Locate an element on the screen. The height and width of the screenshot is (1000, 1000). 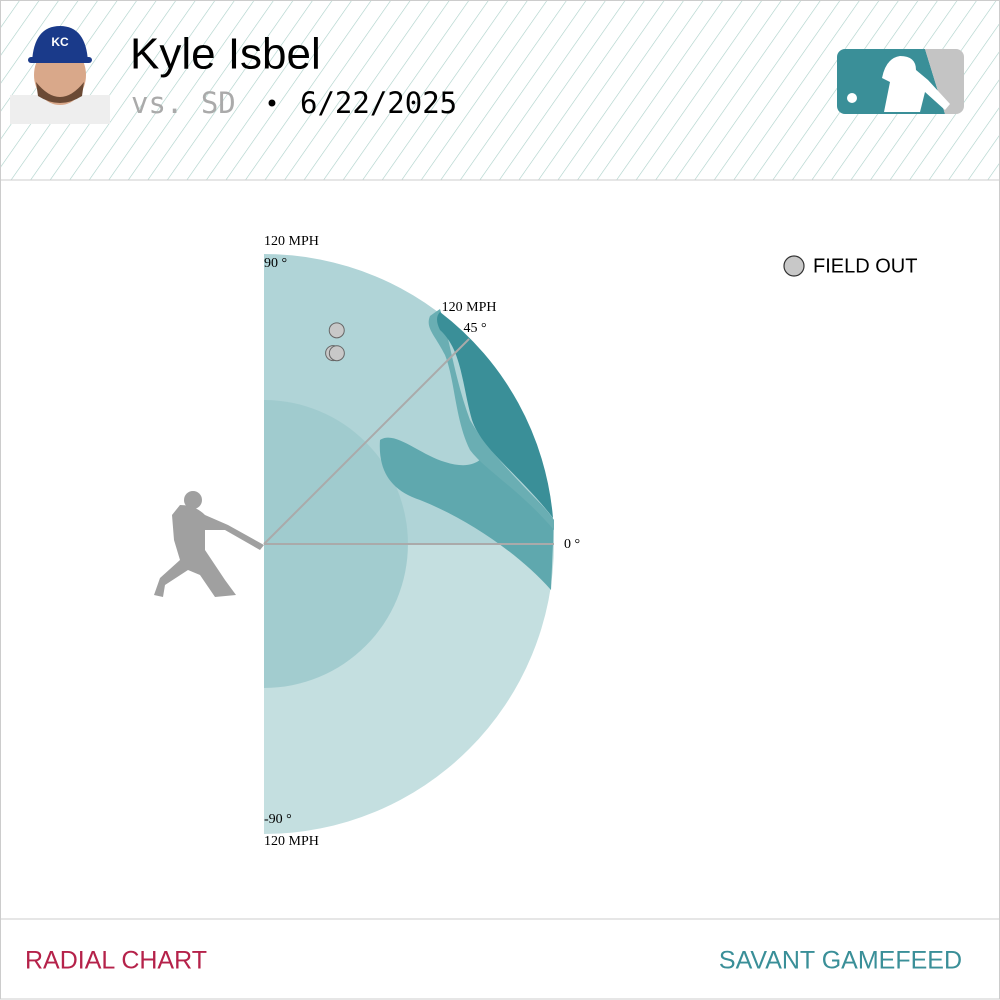
angle-label: 90 ° is located at coordinates (275, 263).